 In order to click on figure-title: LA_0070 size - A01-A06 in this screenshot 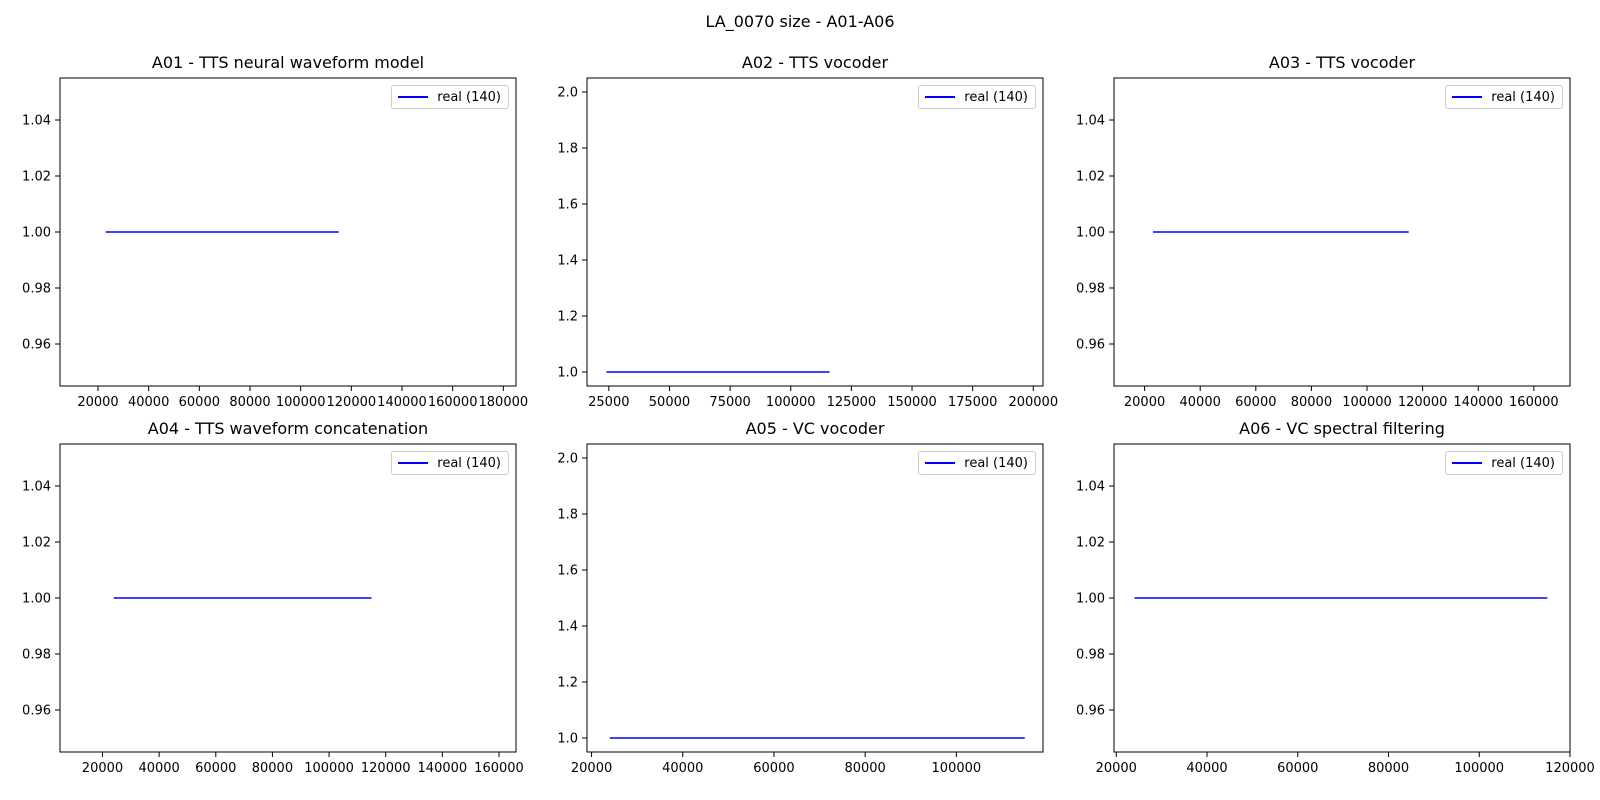, I will do `click(800, 21)`.